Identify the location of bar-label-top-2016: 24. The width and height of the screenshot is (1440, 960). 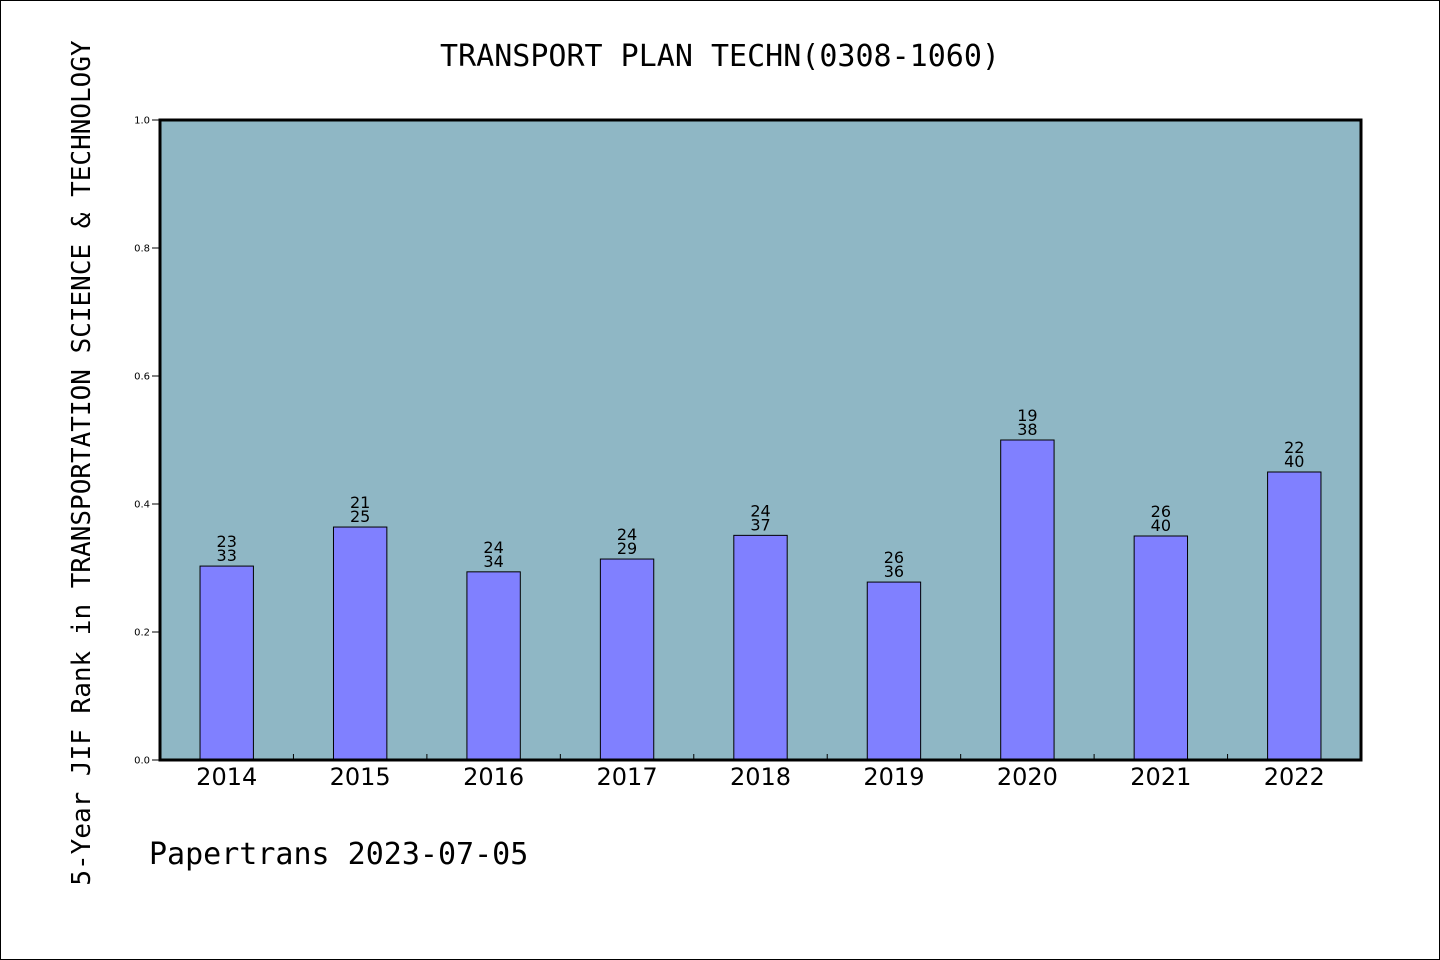
(493, 547).